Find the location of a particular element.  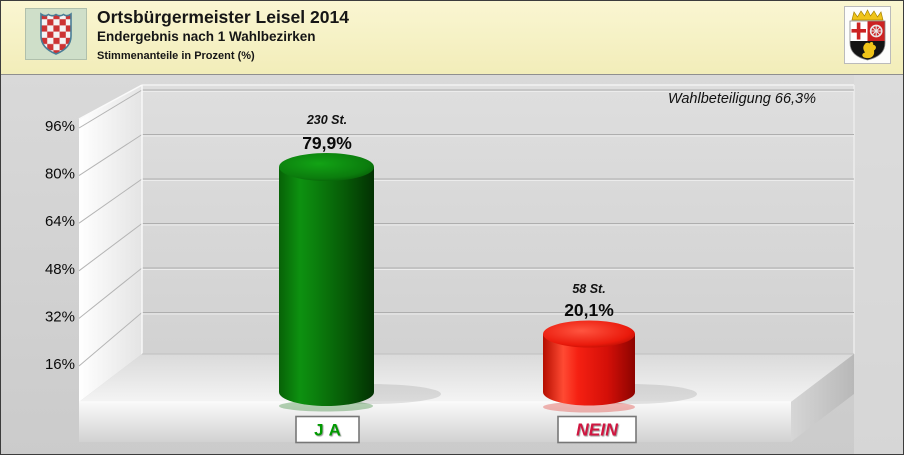

nein-category-label: NEIN is located at coordinates (597, 430).